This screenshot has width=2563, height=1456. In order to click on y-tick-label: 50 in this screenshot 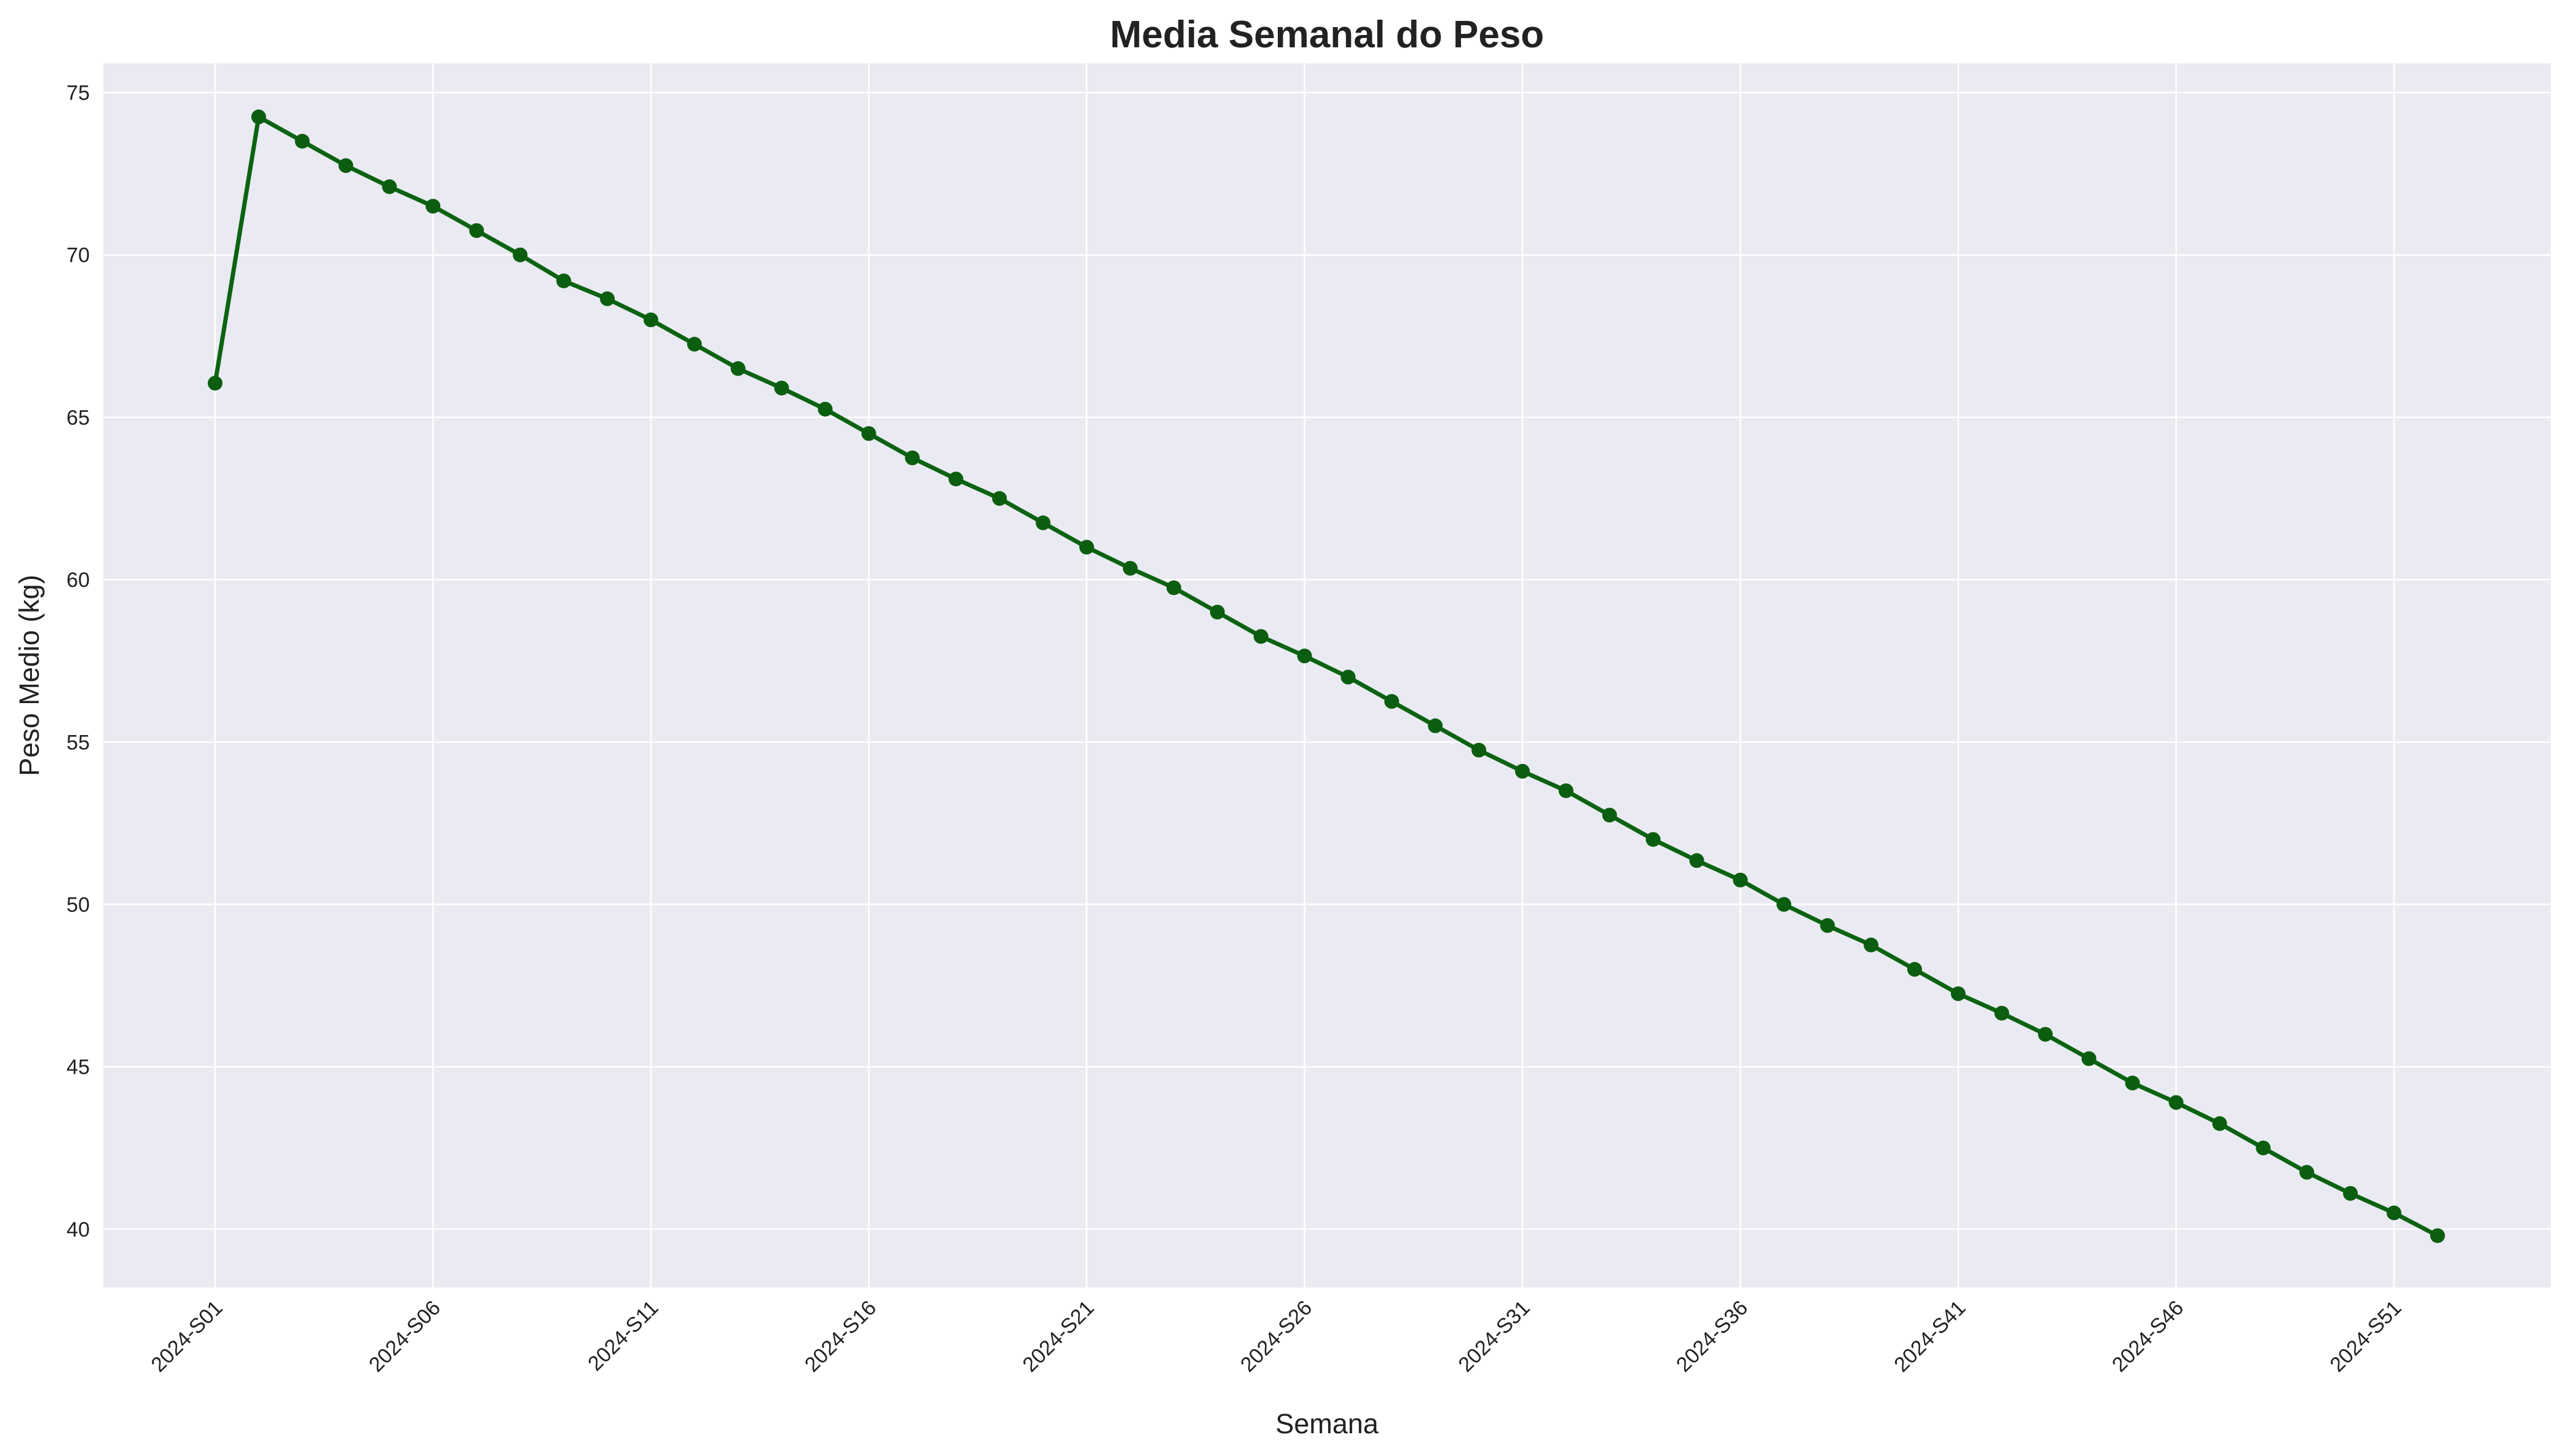, I will do `click(78, 905)`.